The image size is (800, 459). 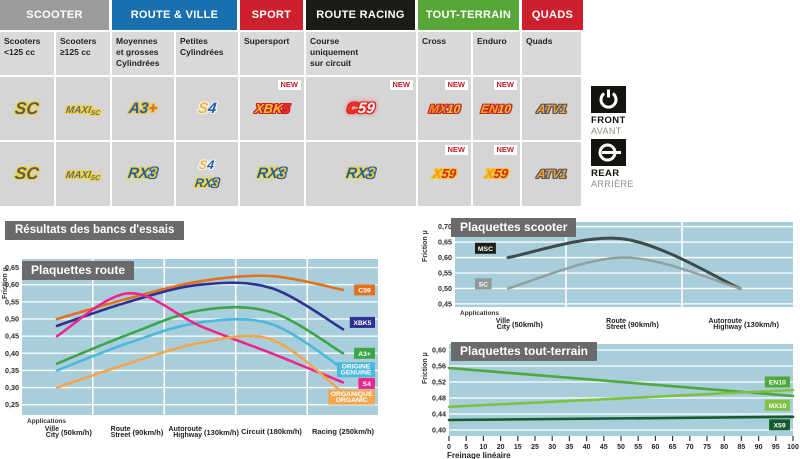 What do you see at coordinates (187, 435) in the screenshot?
I see `svg-text: Highway` at bounding box center [187, 435].